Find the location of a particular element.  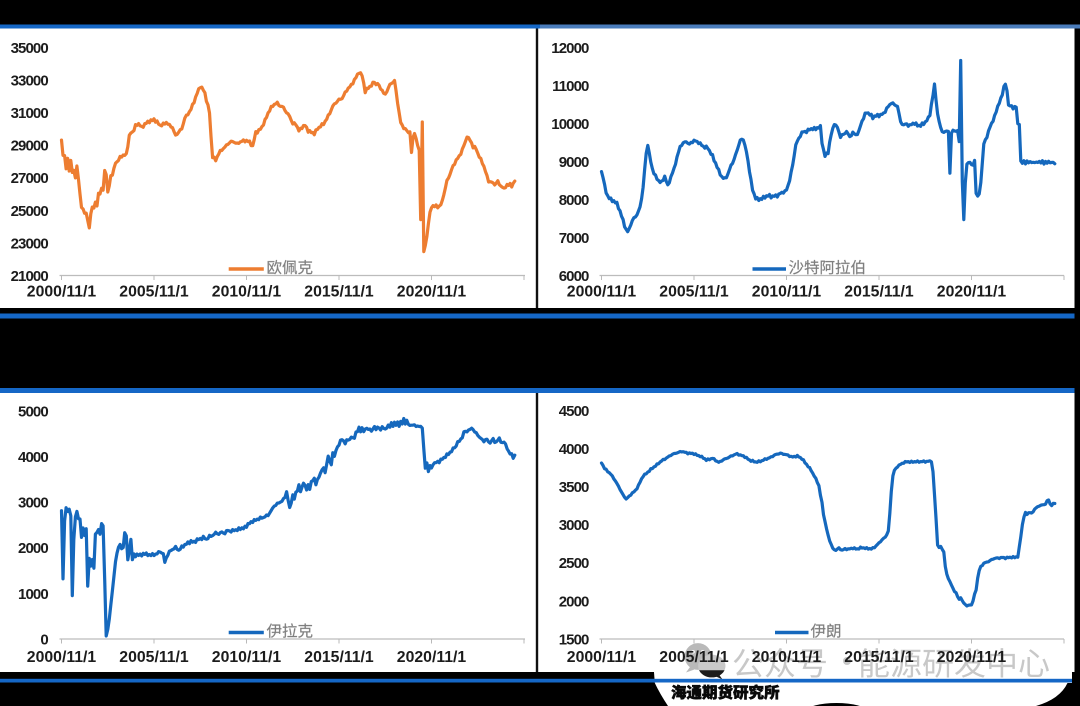

svg-text: 12000 is located at coordinates (570, 48).